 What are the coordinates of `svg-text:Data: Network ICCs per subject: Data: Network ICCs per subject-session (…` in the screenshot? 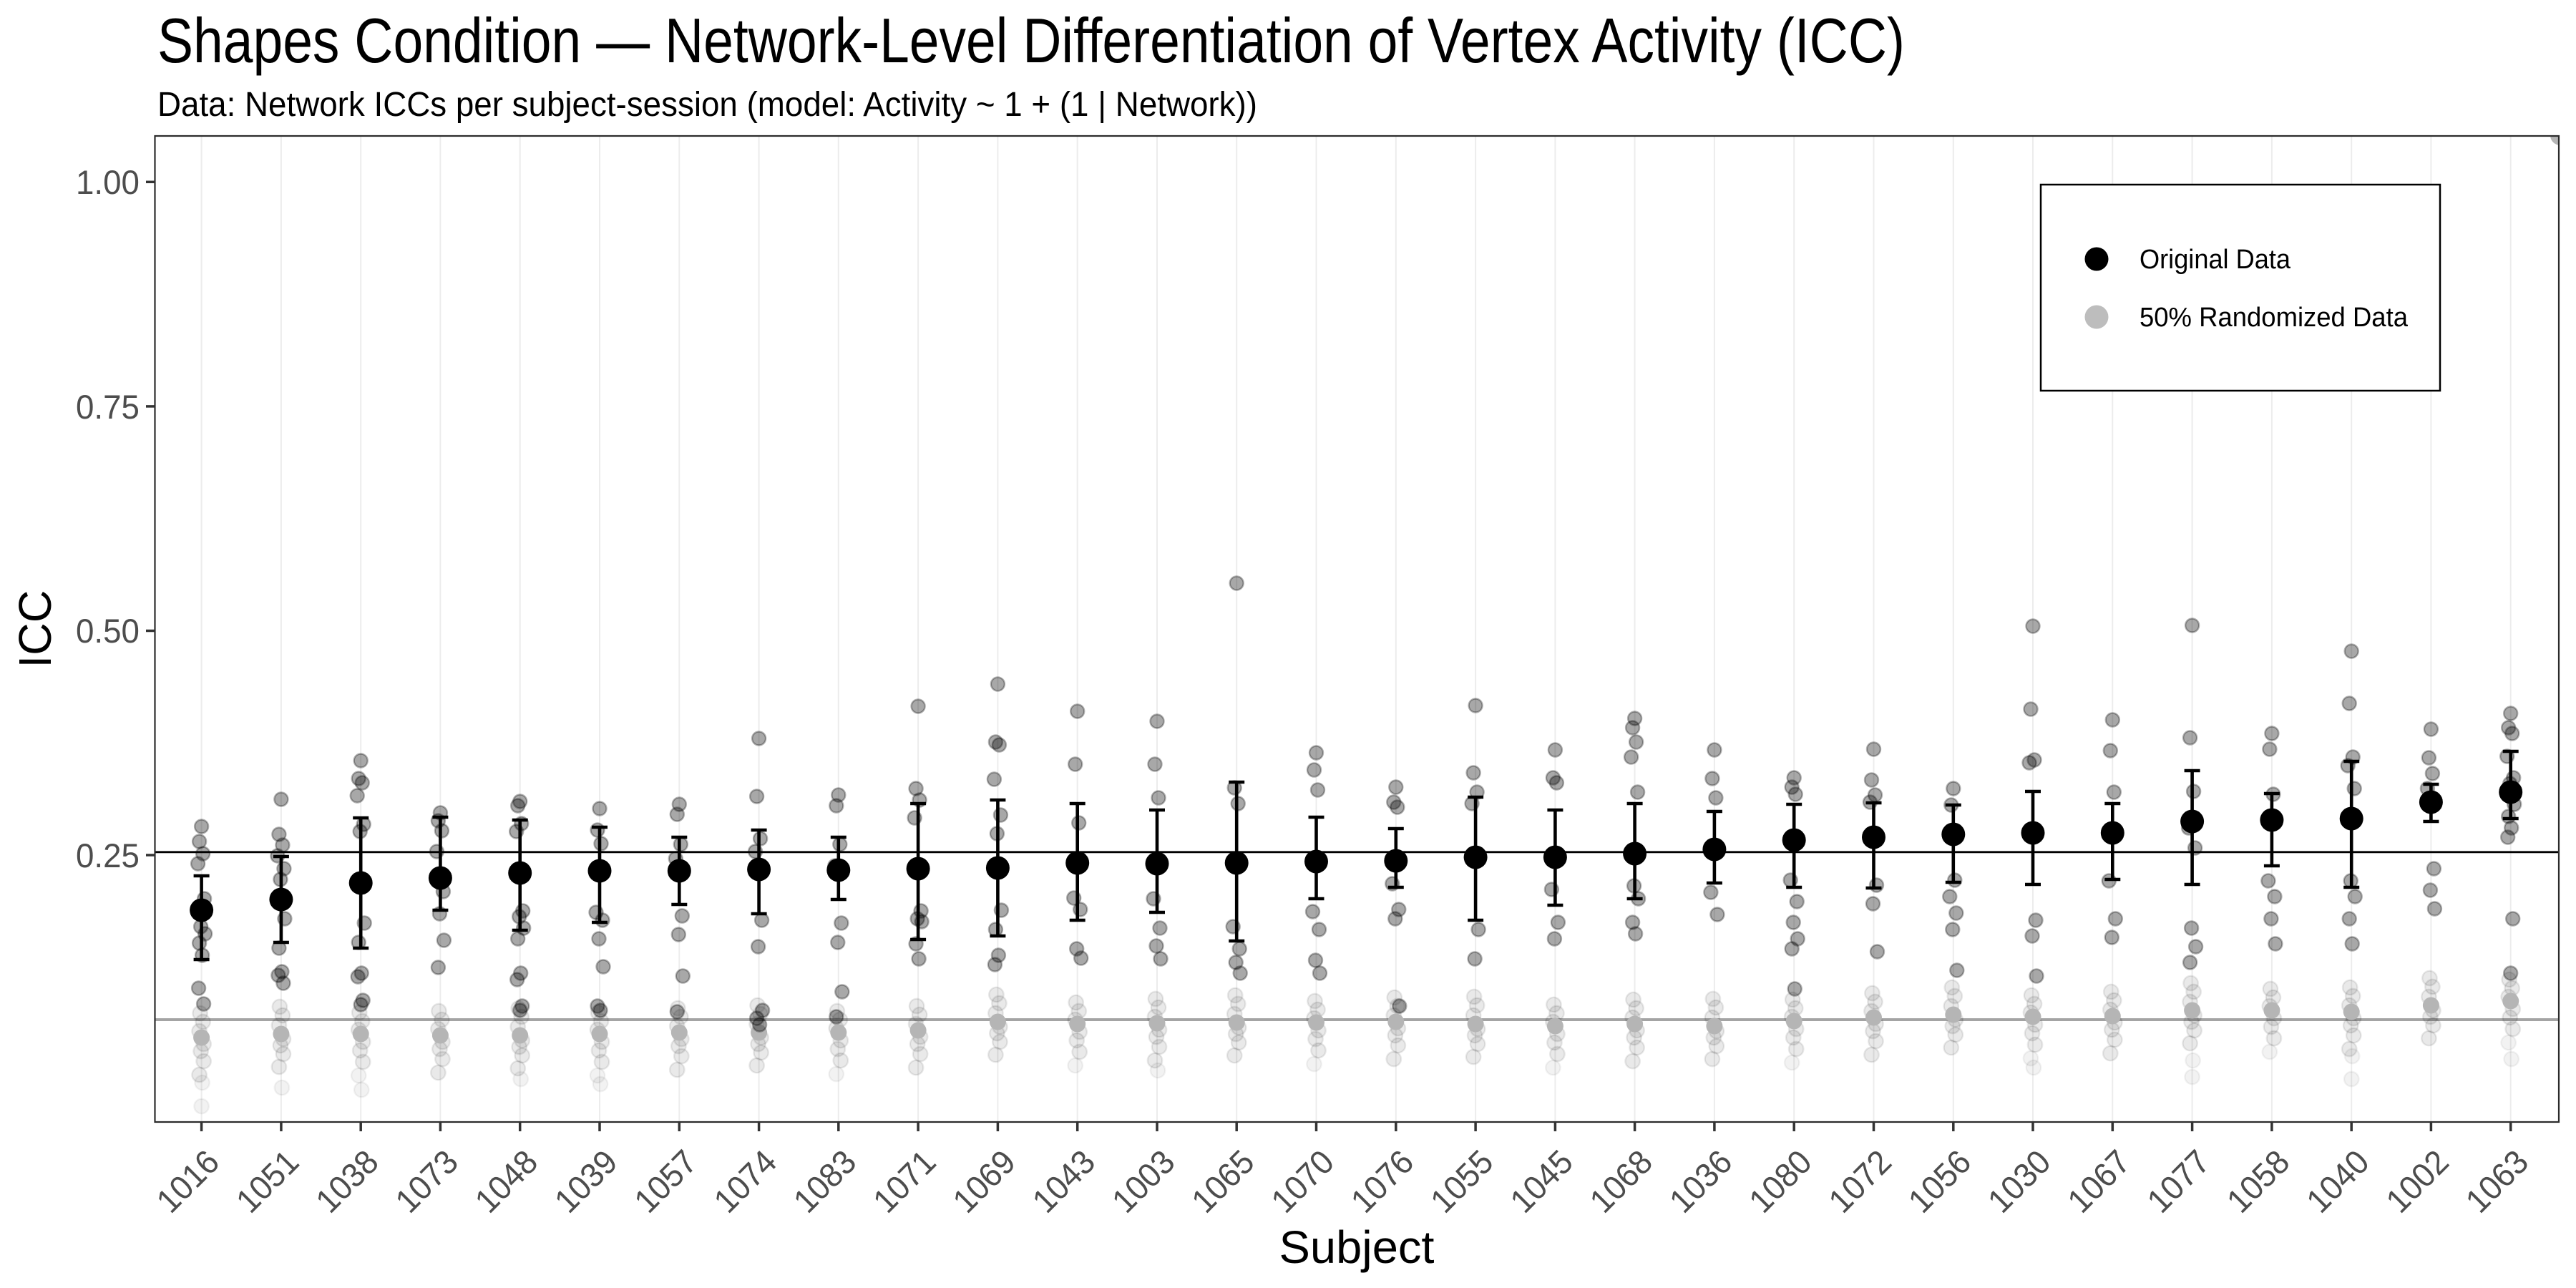 It's located at (707, 105).